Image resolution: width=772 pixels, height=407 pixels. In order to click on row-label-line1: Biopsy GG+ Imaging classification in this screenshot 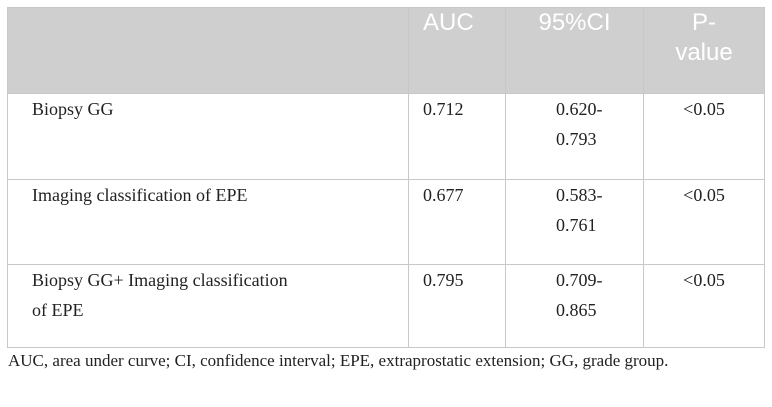, I will do `click(160, 280)`.